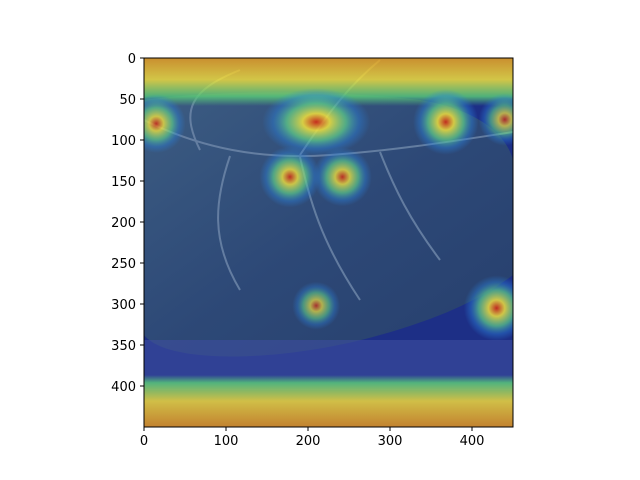 The height and width of the screenshot is (480, 640). Describe the element at coordinates (390, 441) in the screenshot. I see `x-tick-label: 300` at that location.